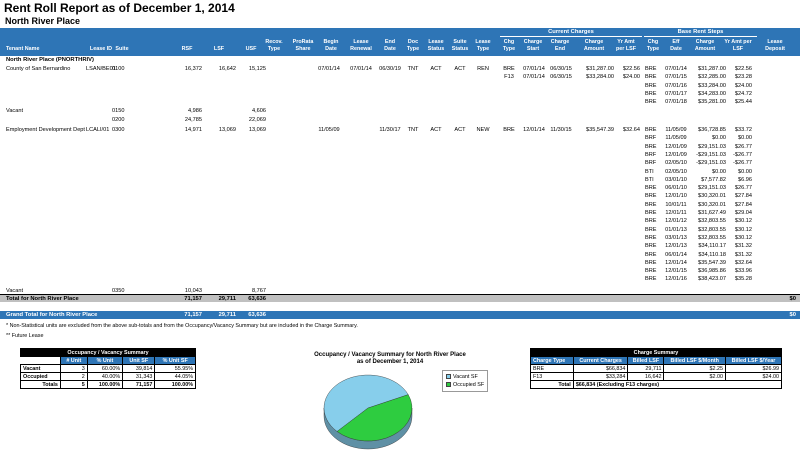 The width and height of the screenshot is (800, 460). What do you see at coordinates (711, 154) in the screenshot?
I see `step-amount: -$29,151.03` at bounding box center [711, 154].